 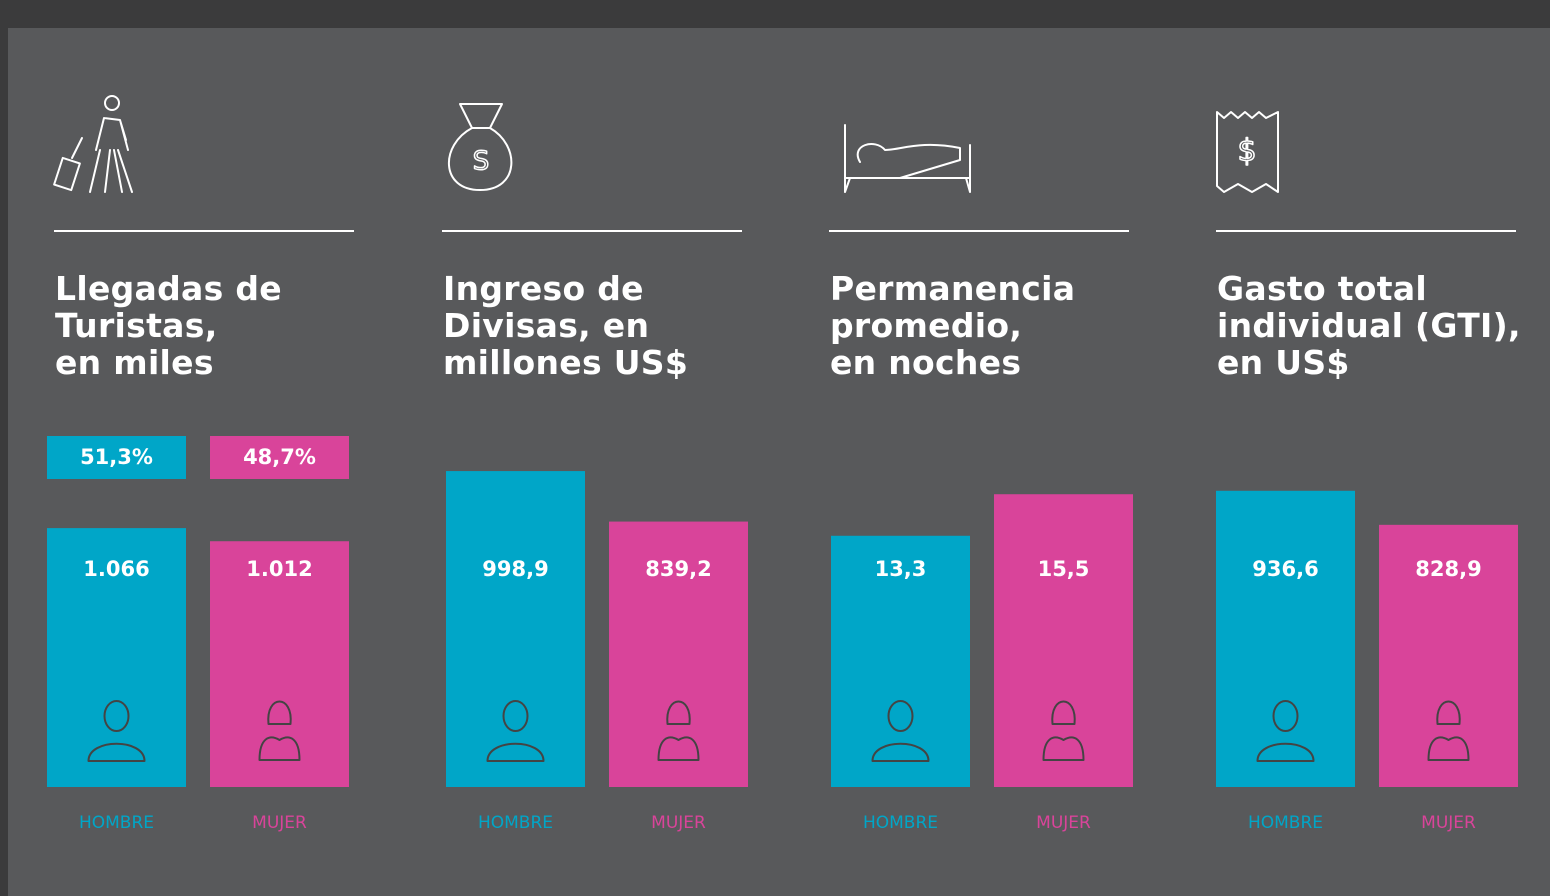 What do you see at coordinates (907, 158) in the screenshot?
I see `bed-icon` at bounding box center [907, 158].